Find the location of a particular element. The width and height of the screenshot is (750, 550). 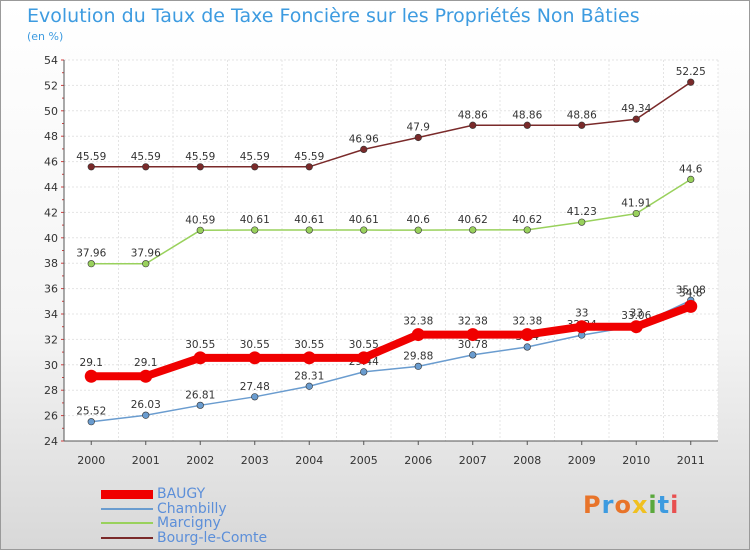

legend-label: Chambilly is located at coordinates (192, 508).